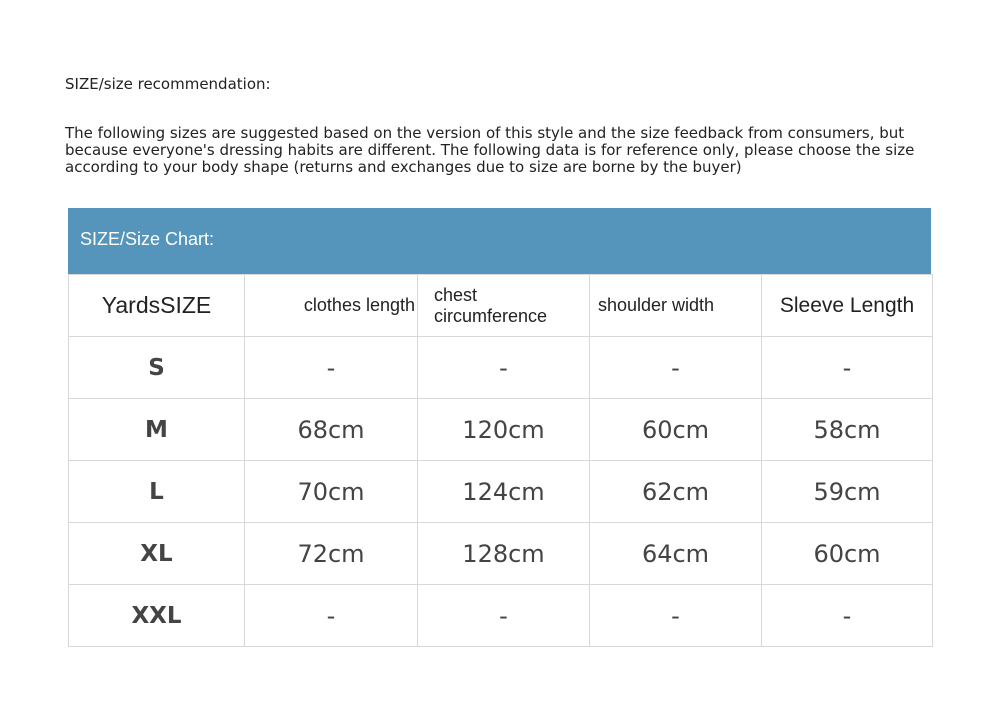  What do you see at coordinates (156, 367) in the screenshot?
I see `size-label: S` at bounding box center [156, 367].